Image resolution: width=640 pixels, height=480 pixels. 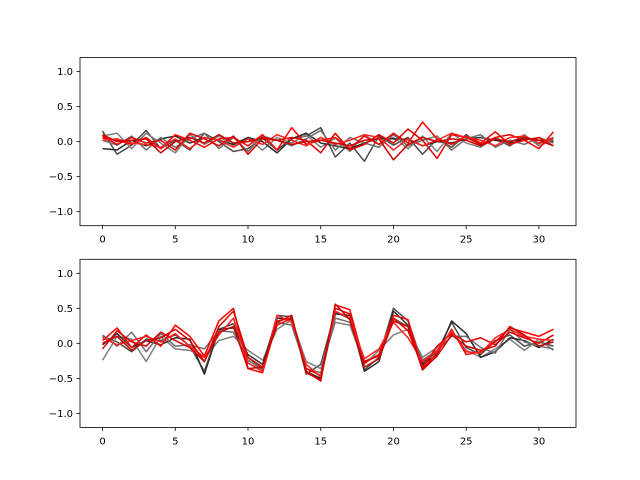 I want to click on bottom-x-tick-label: 30, so click(x=539, y=441).